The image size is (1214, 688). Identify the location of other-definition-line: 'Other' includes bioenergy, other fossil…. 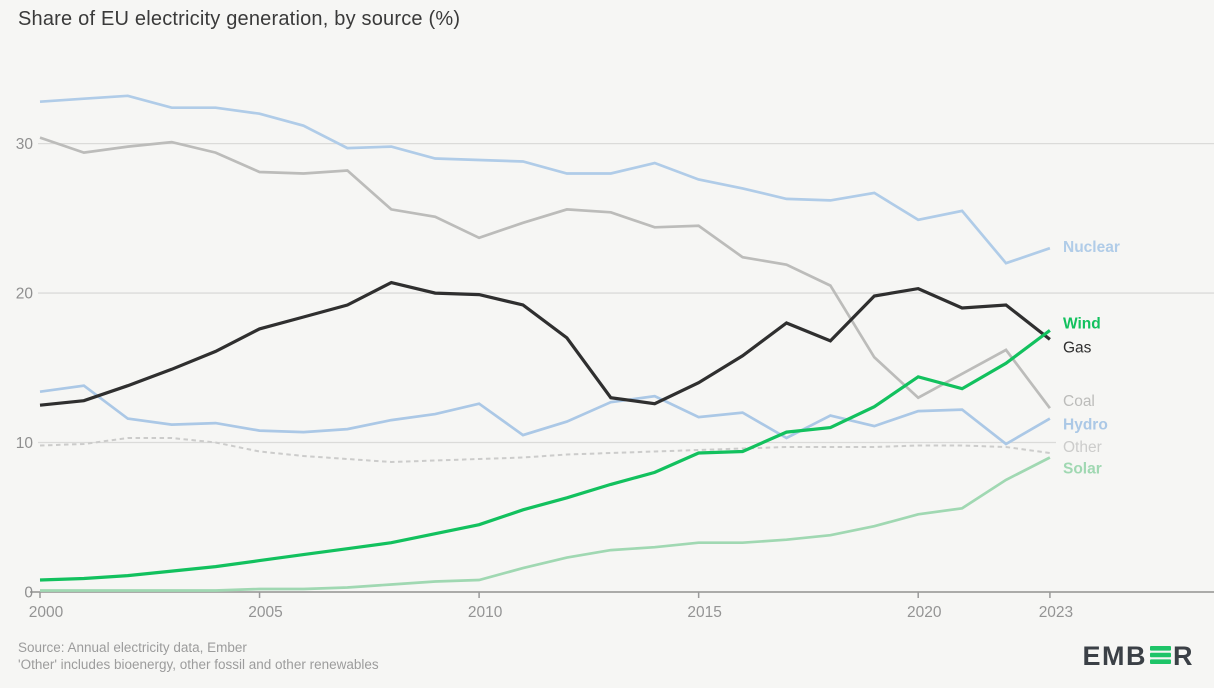
(198, 664).